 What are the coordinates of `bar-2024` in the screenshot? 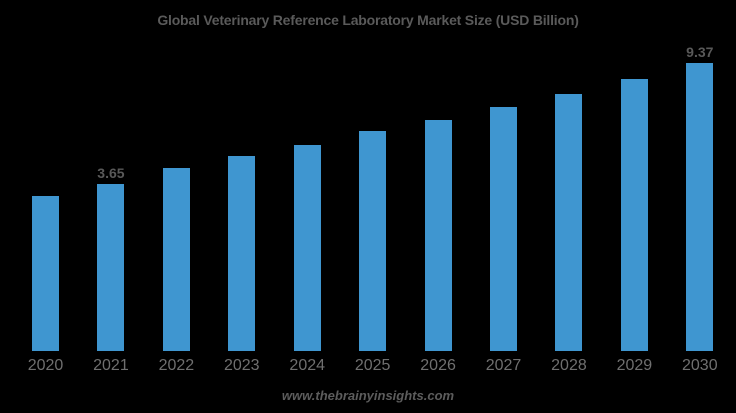 It's located at (307, 248).